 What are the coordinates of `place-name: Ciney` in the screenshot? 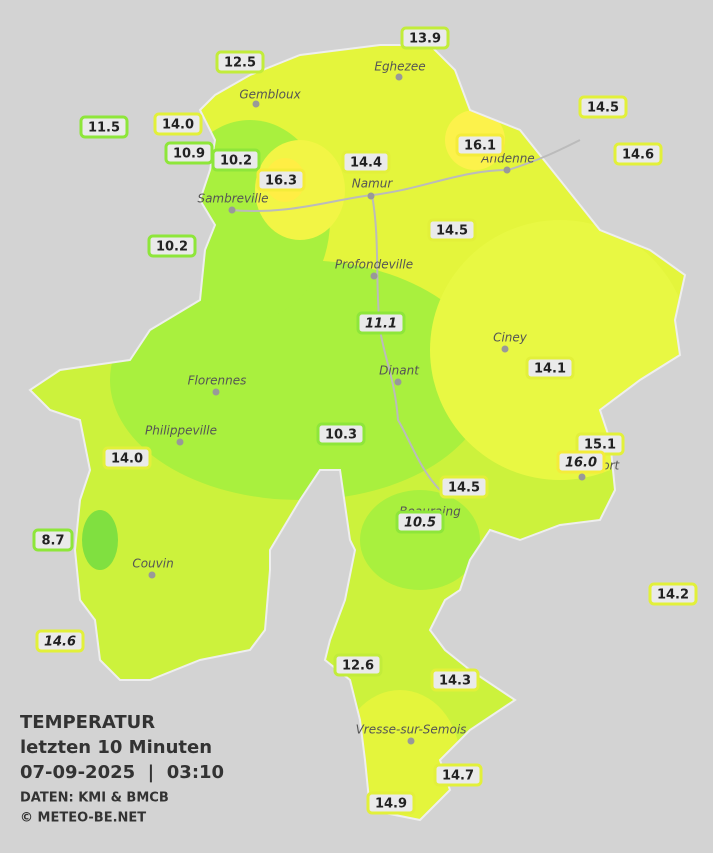 It's located at (510, 338).